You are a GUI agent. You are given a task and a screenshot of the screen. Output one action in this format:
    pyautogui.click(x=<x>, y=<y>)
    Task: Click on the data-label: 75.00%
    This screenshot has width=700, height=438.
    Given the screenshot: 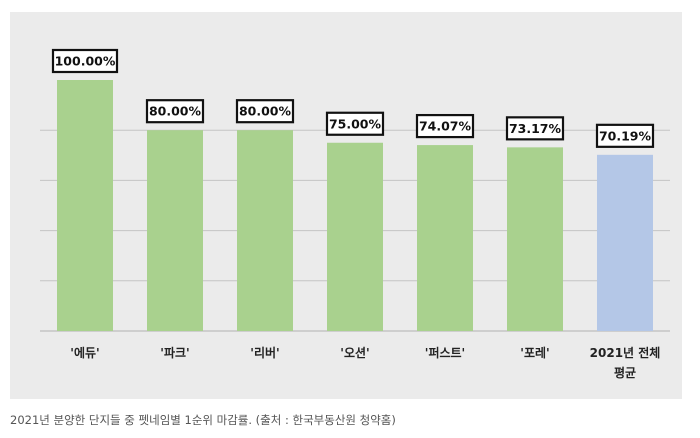 What is the action you would take?
    pyautogui.click(x=355, y=123)
    